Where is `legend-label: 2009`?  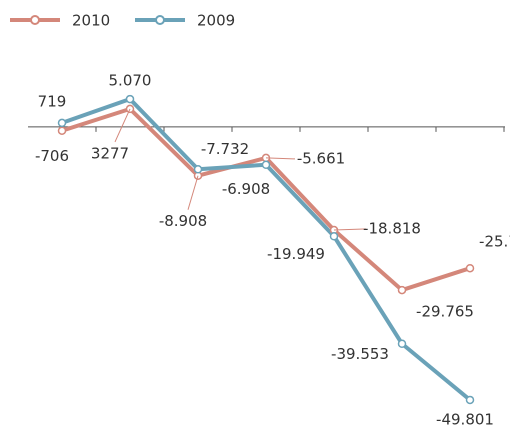 legend-label: 2009 is located at coordinates (216, 21).